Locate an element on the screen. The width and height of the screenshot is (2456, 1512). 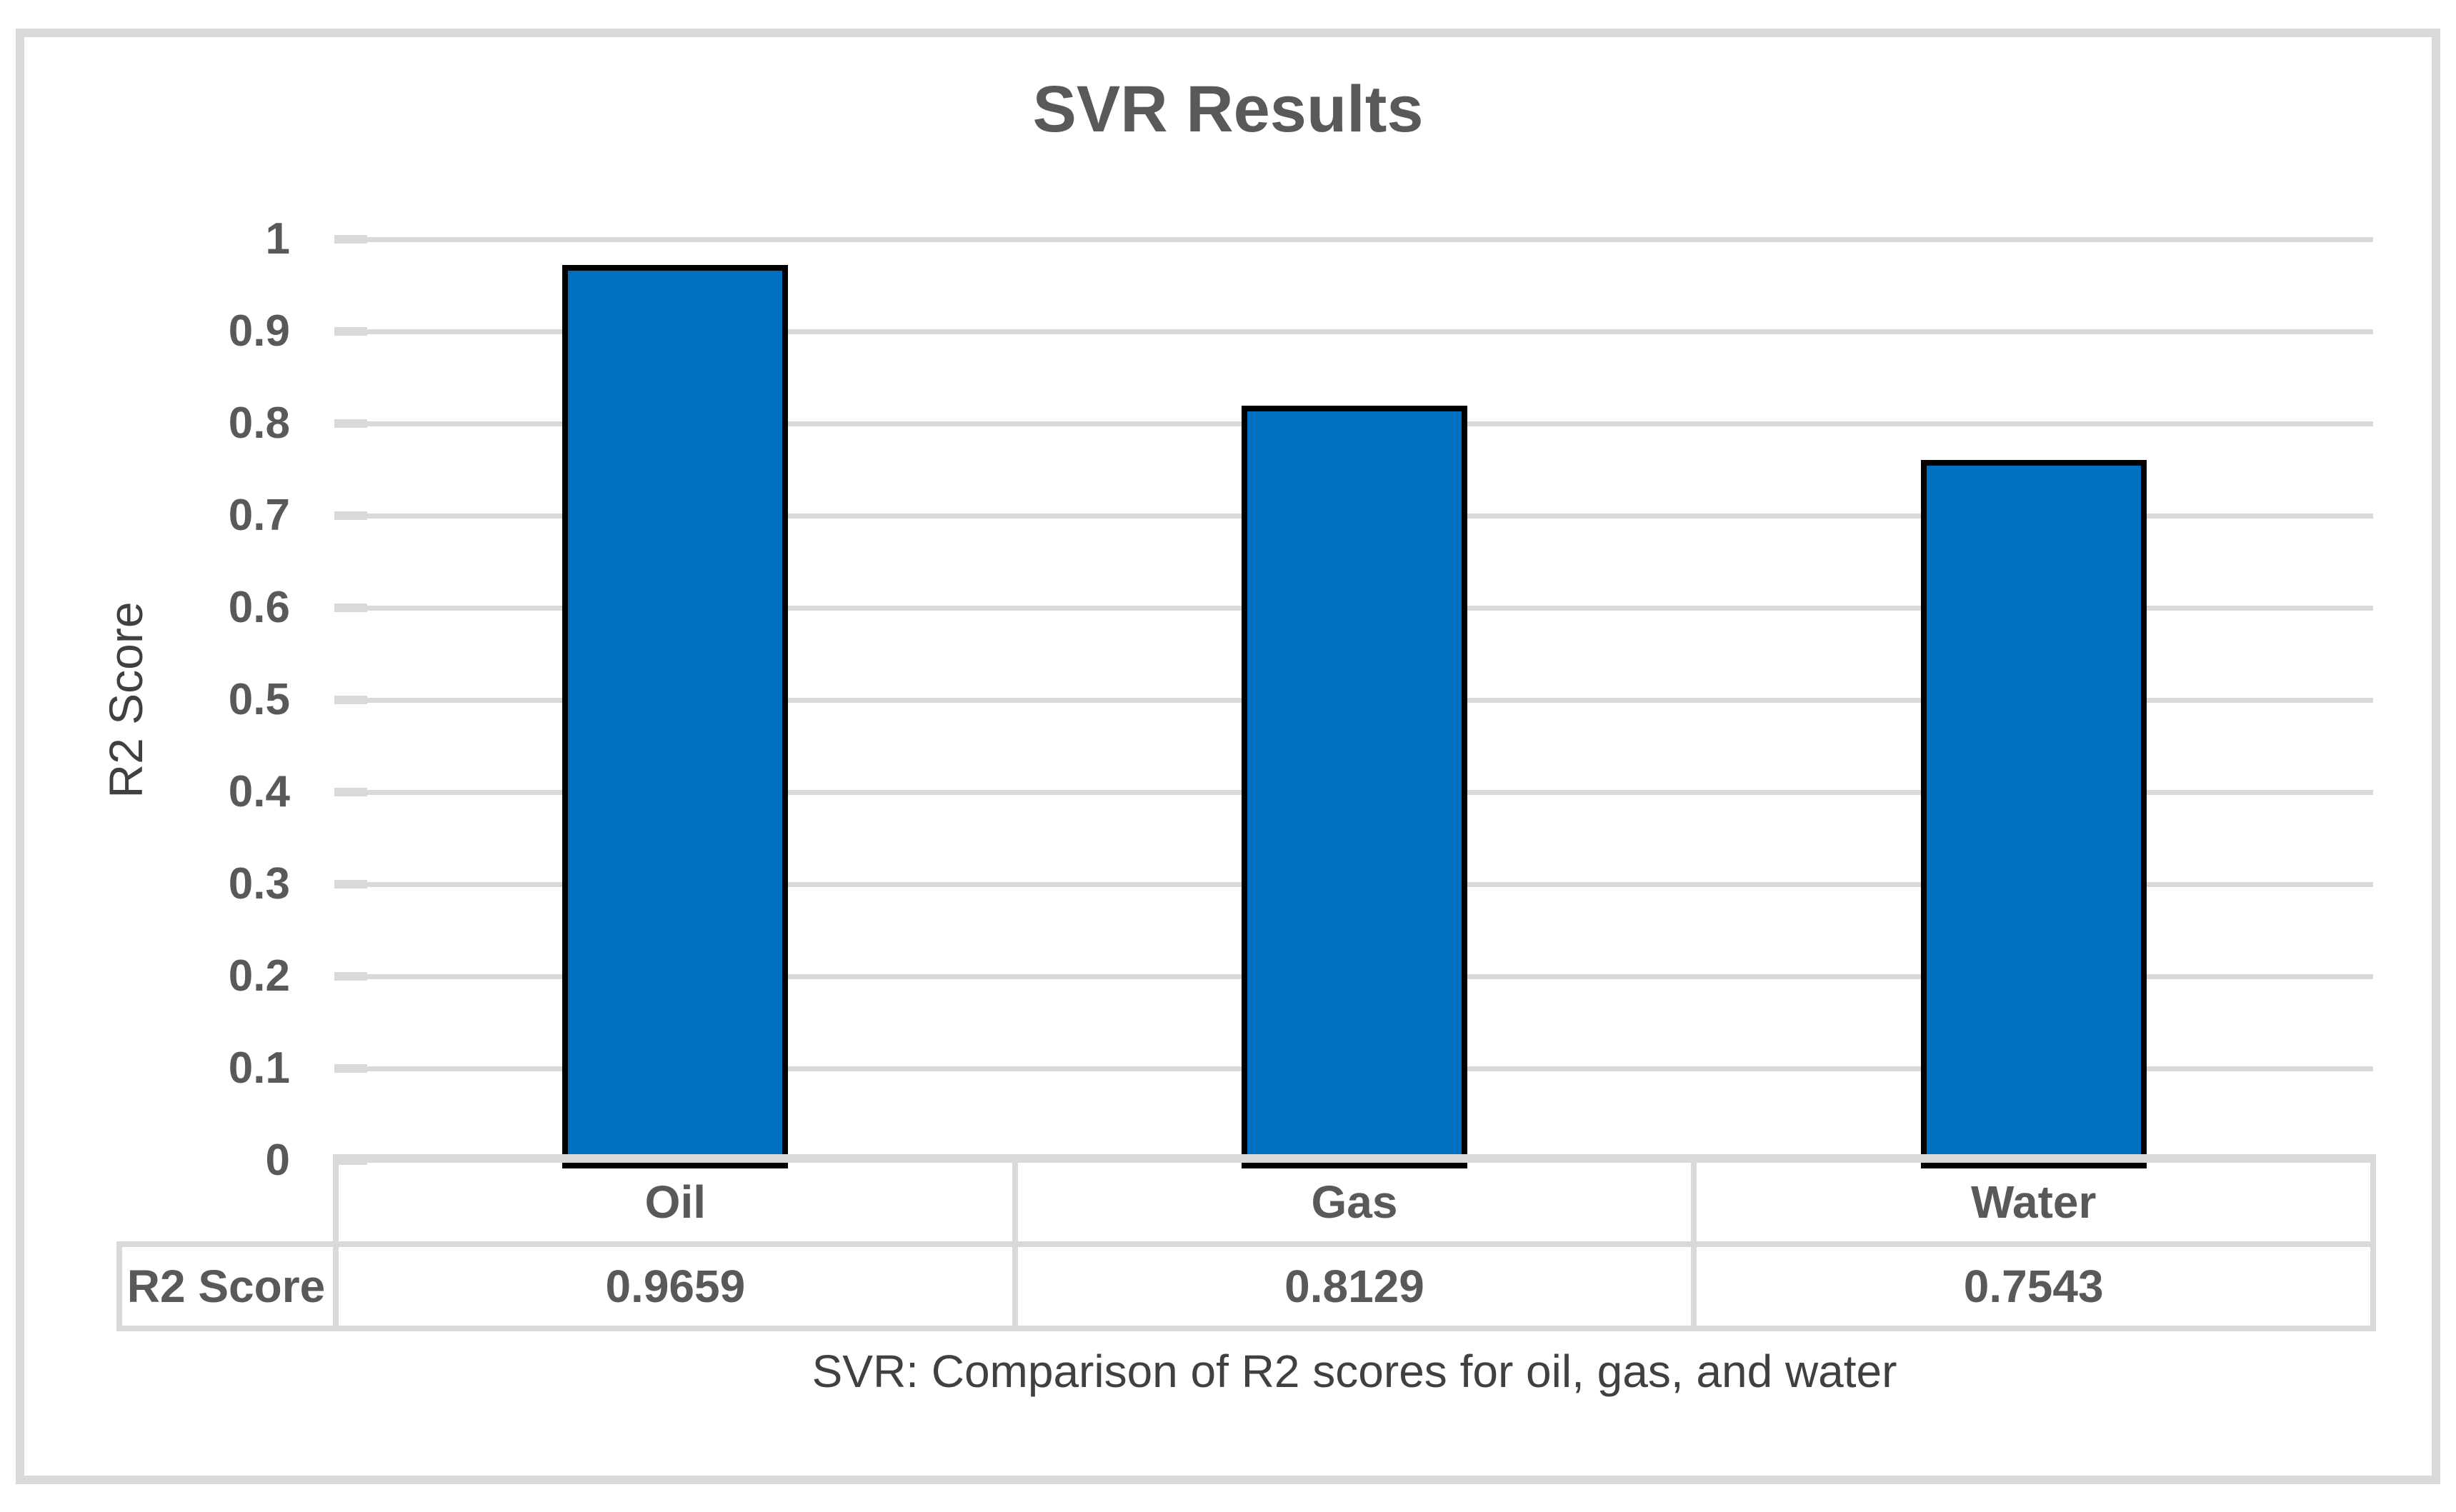
row-header-cell: R2 Score is located at coordinates (226, 1286).